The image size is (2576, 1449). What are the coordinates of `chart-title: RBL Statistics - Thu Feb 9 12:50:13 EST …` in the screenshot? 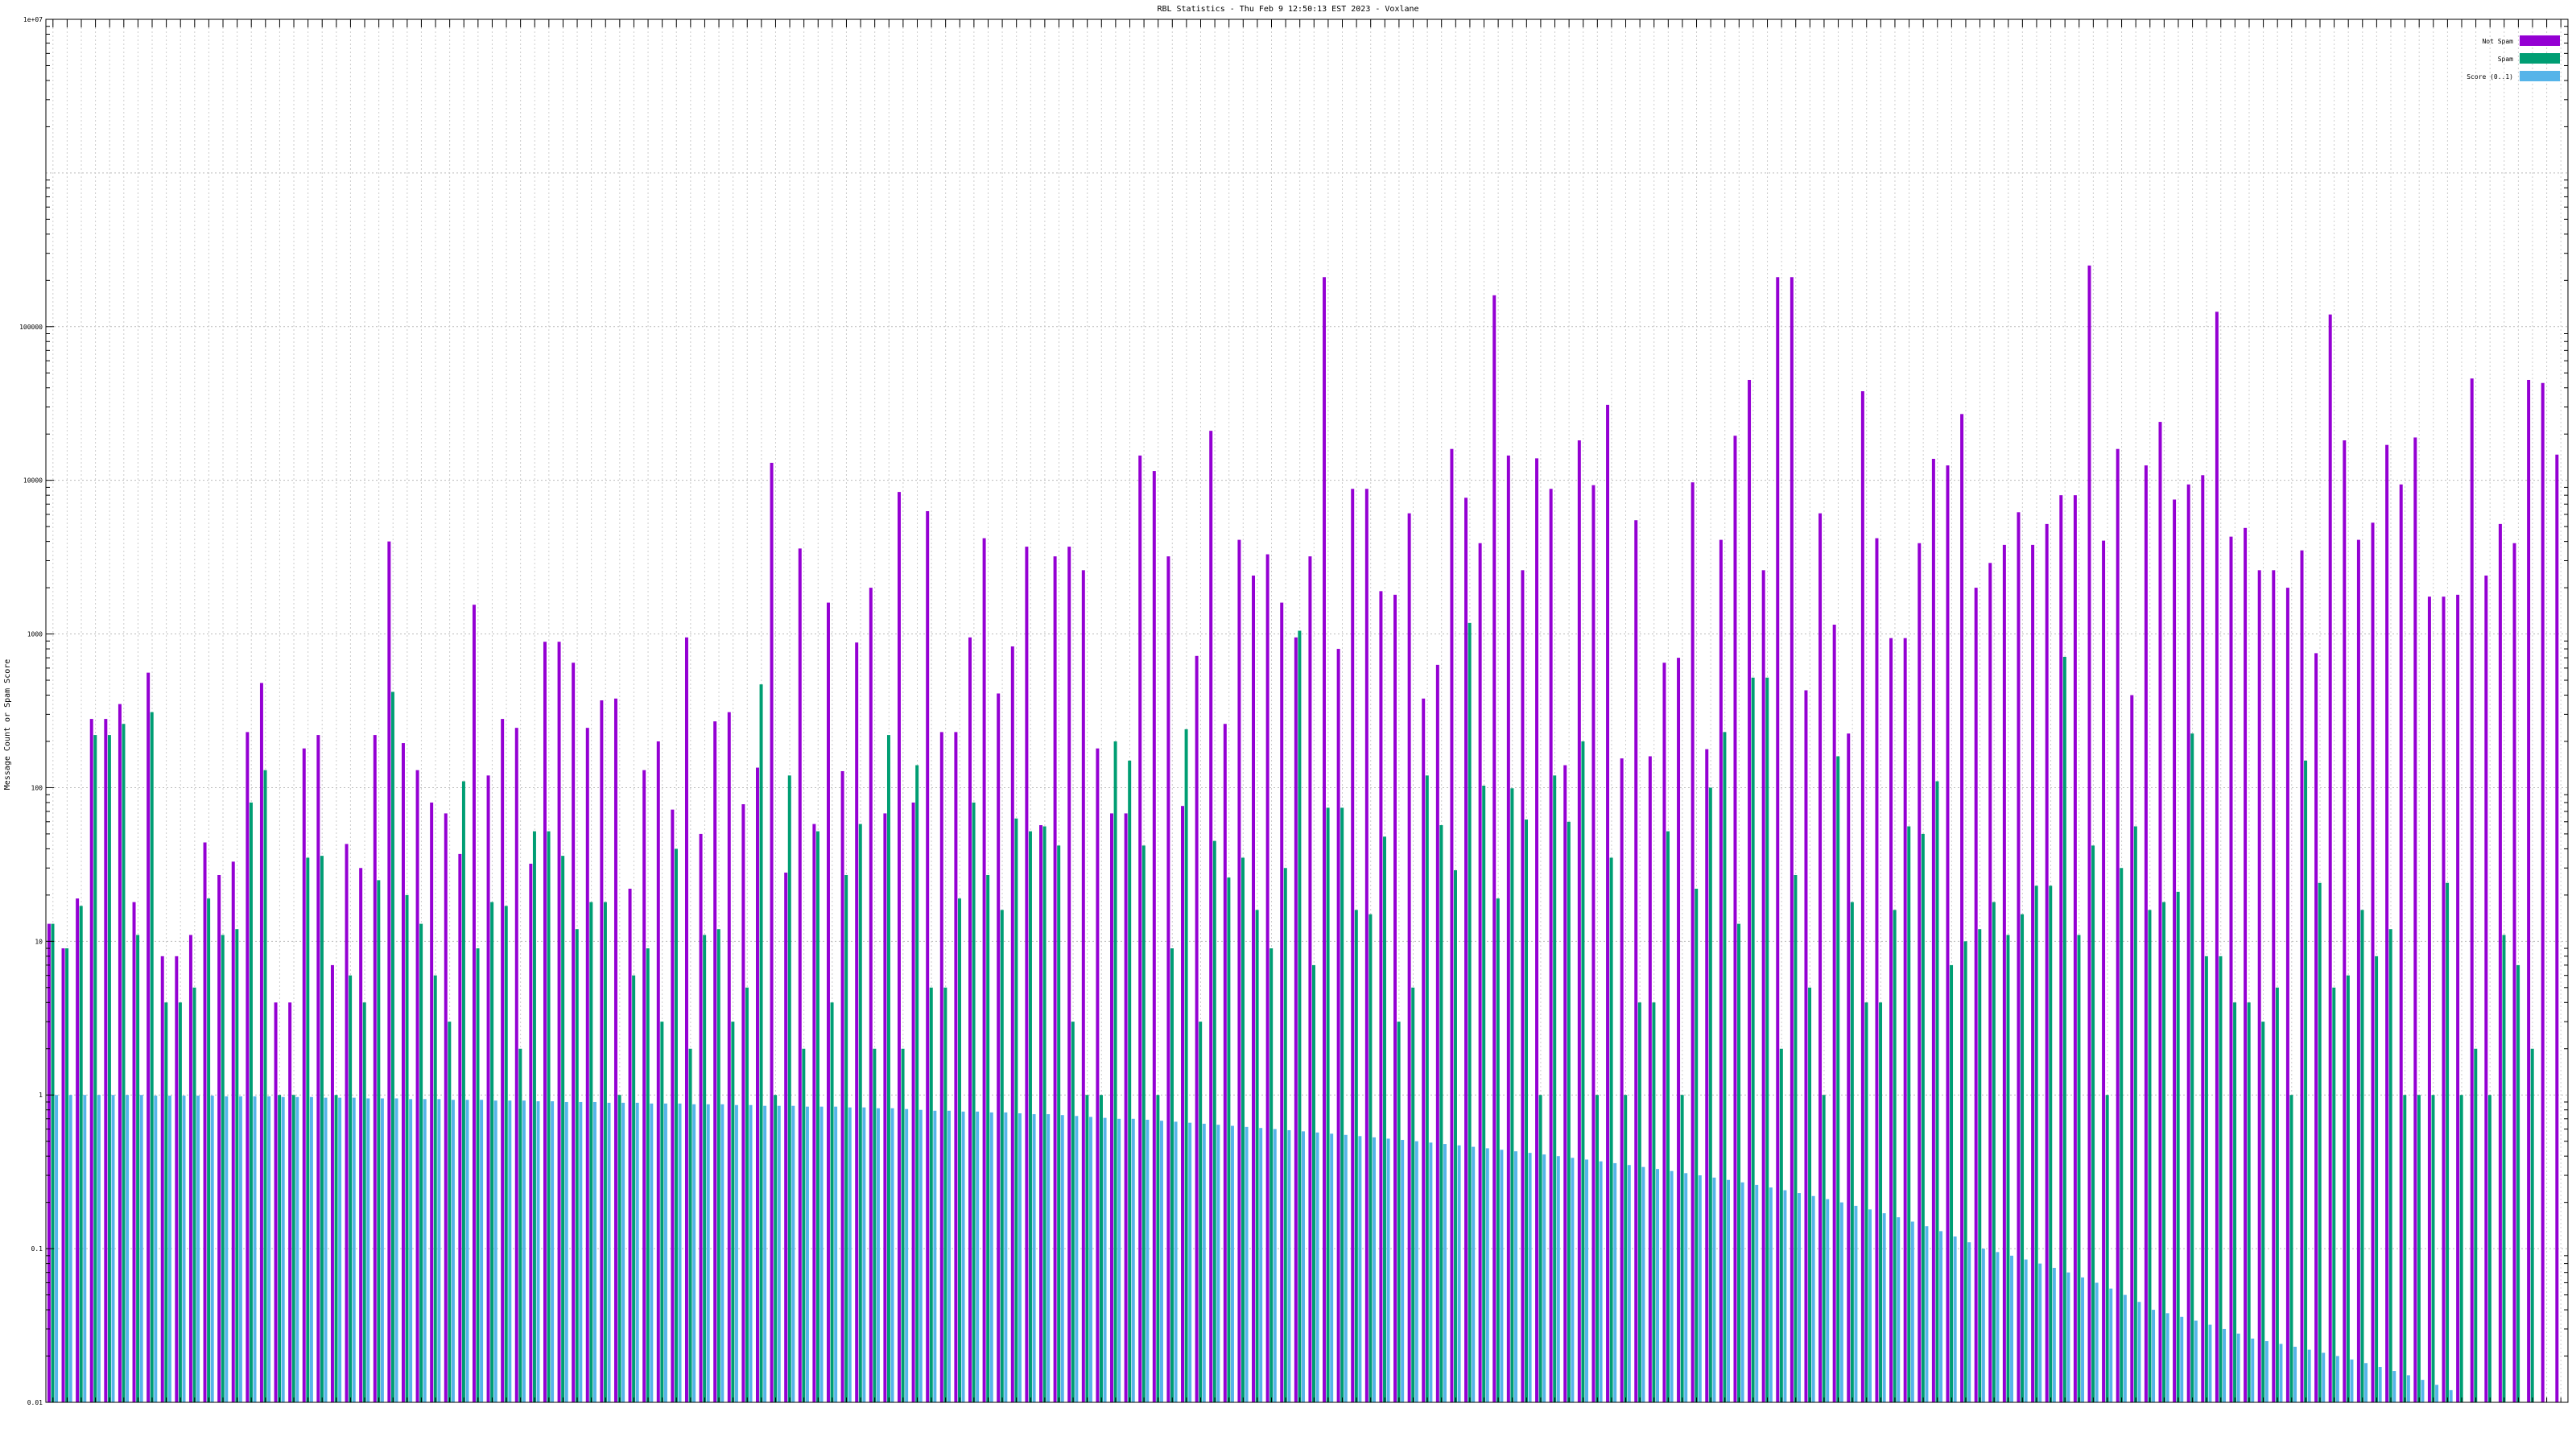 It's located at (1287, 9).